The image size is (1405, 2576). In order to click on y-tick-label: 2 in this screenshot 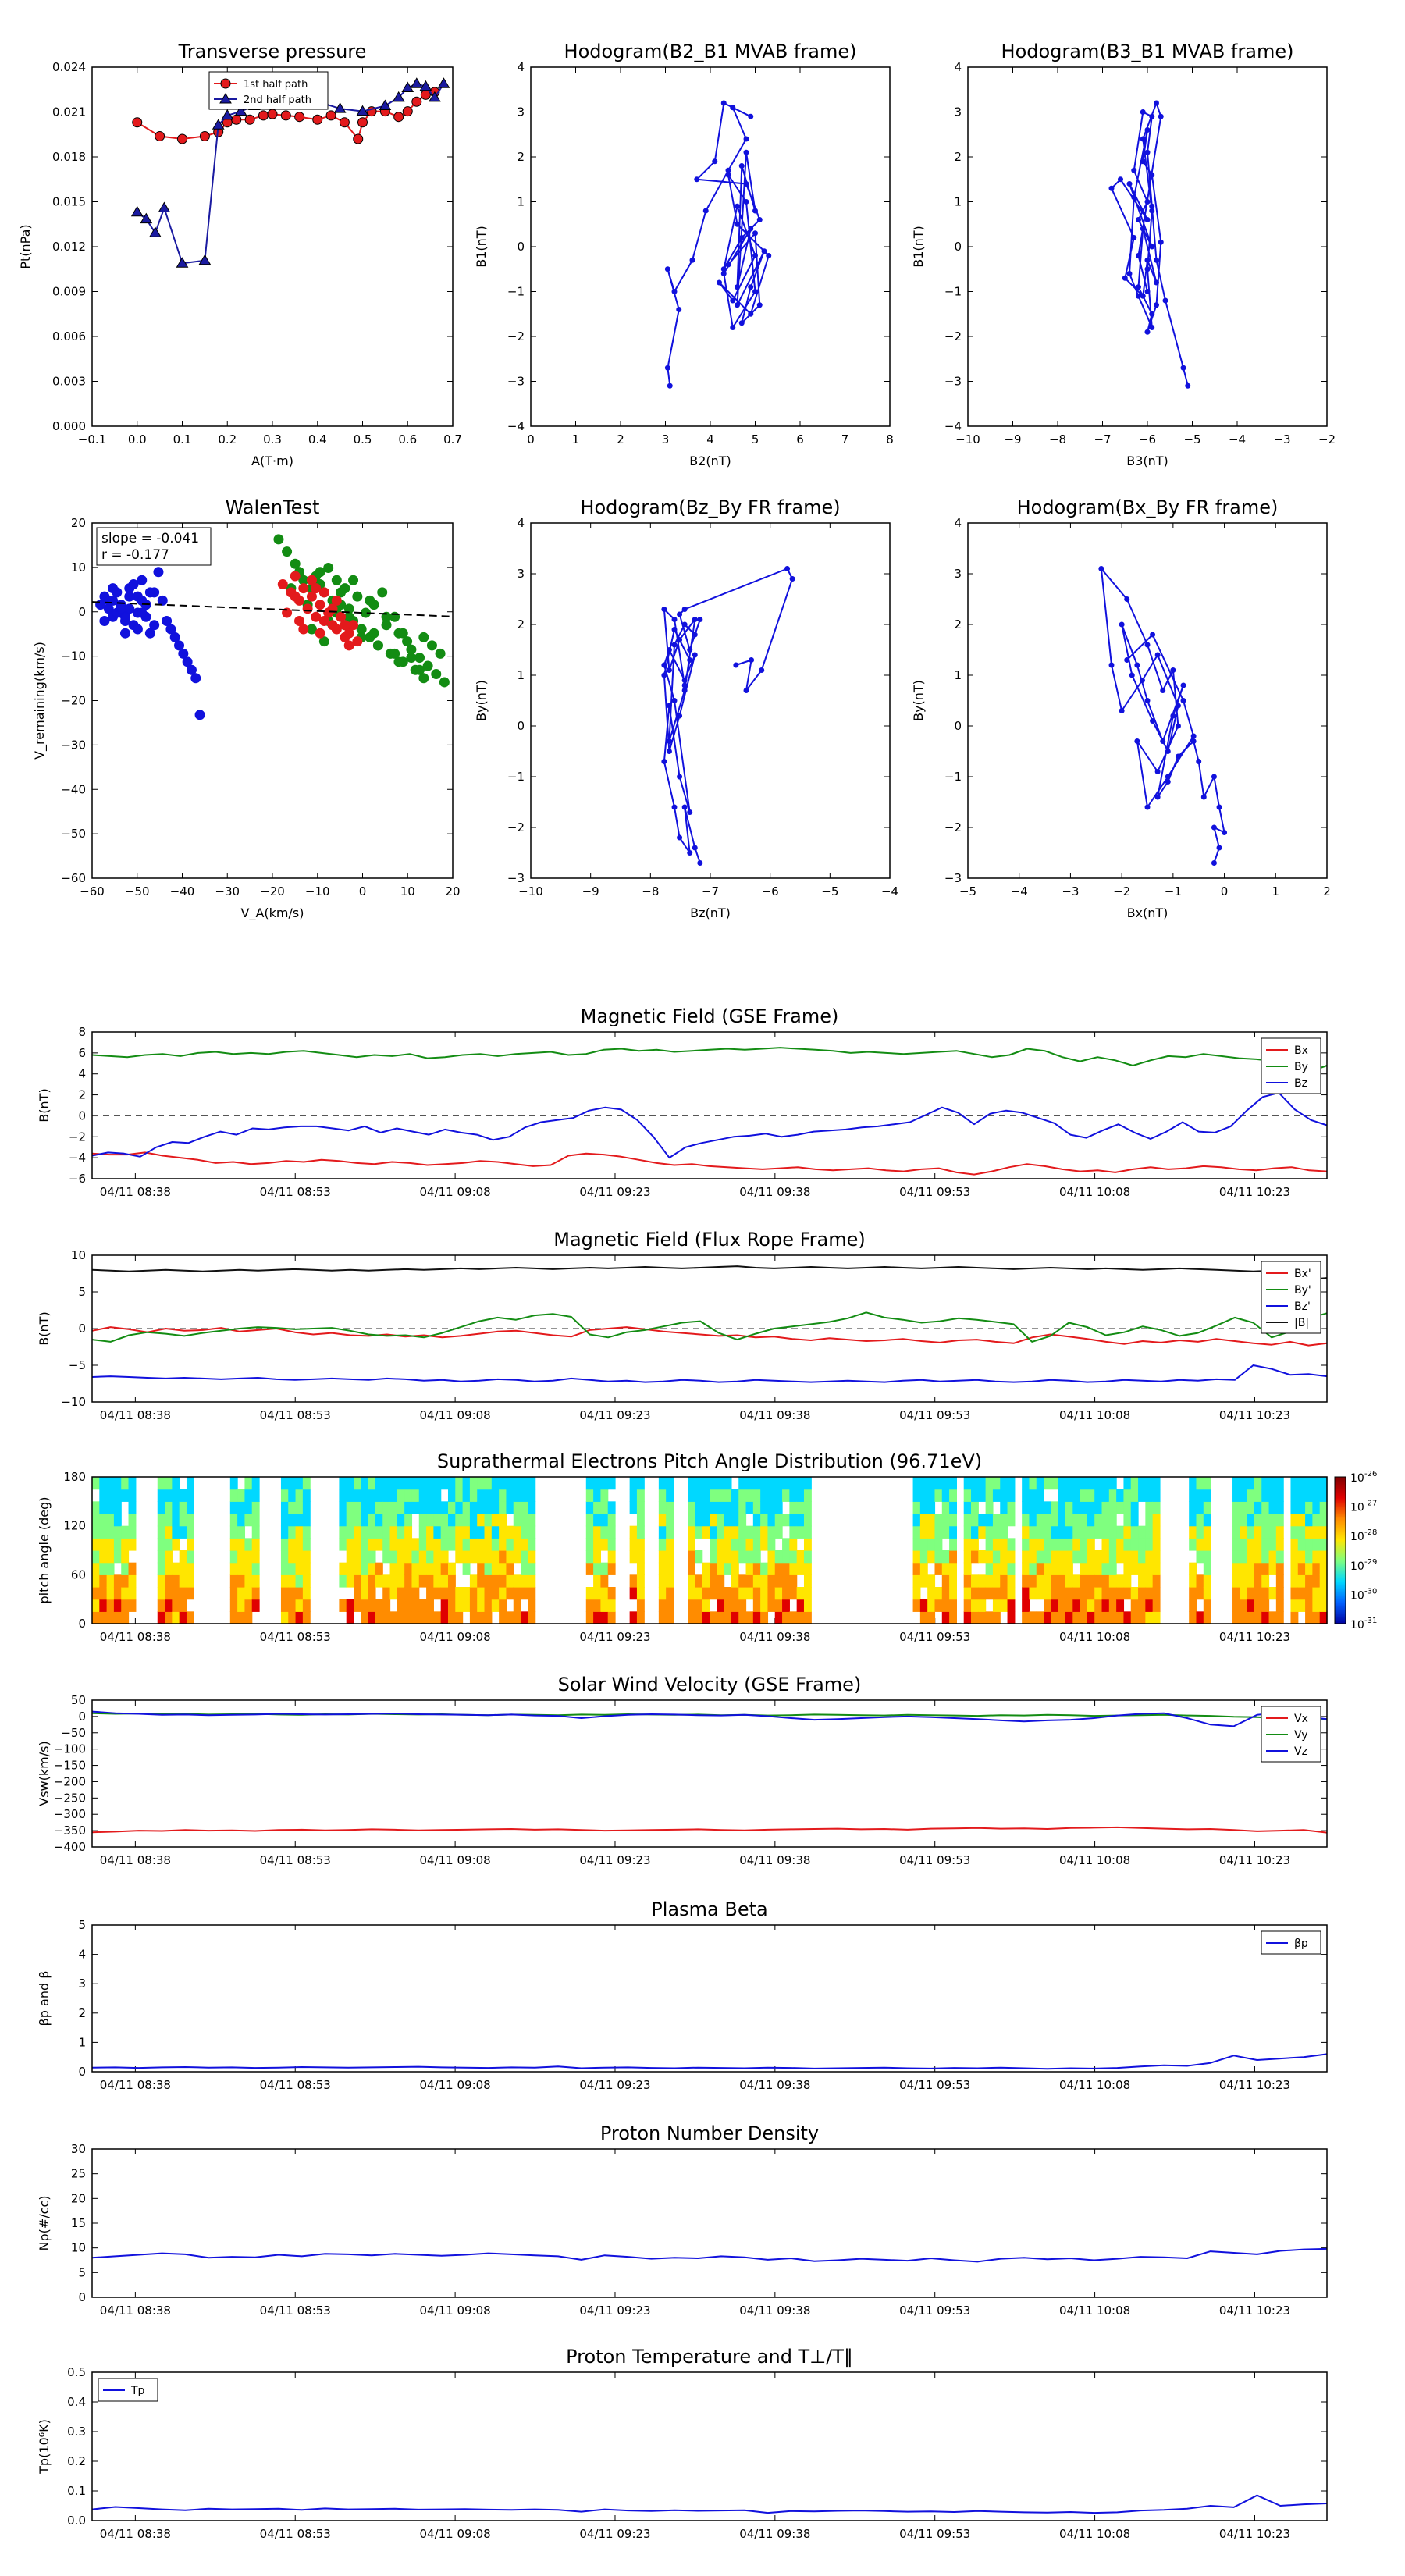, I will do `click(82, 1095)`.